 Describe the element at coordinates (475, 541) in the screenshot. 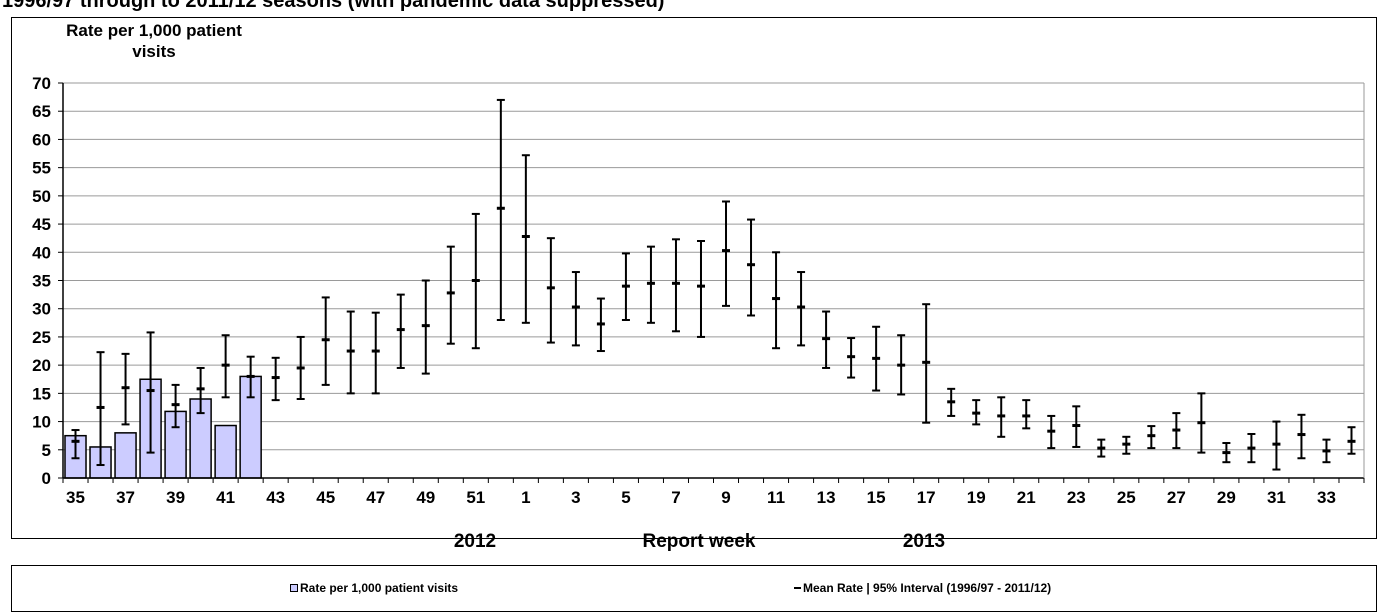

I see `year-label-2012: 2012` at that location.